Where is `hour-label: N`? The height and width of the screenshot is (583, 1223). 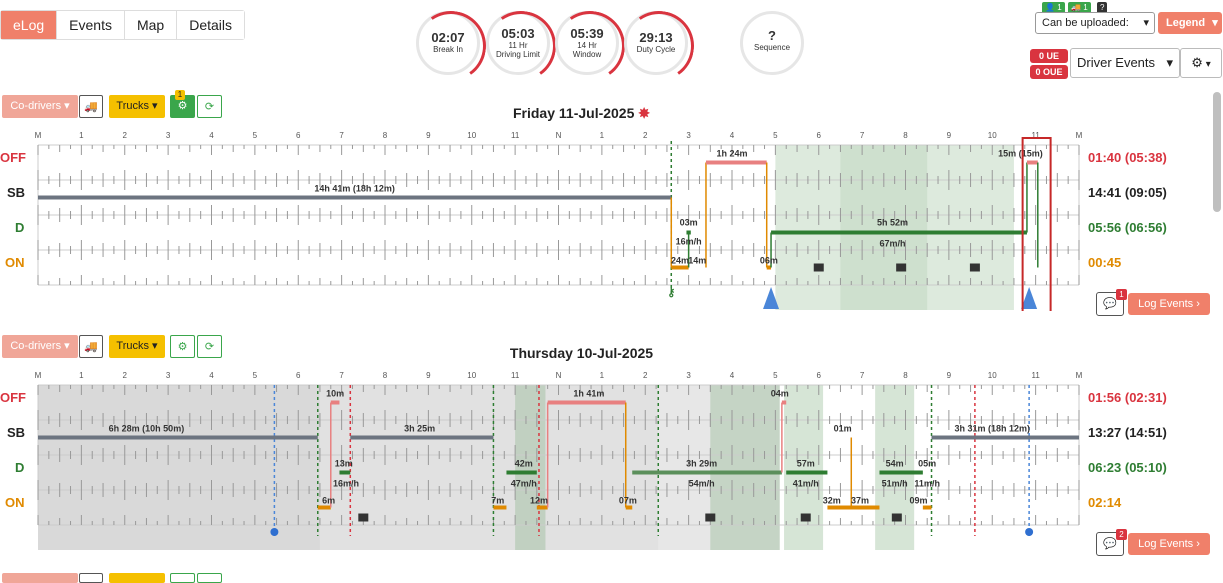
hour-label: N is located at coordinates (559, 375).